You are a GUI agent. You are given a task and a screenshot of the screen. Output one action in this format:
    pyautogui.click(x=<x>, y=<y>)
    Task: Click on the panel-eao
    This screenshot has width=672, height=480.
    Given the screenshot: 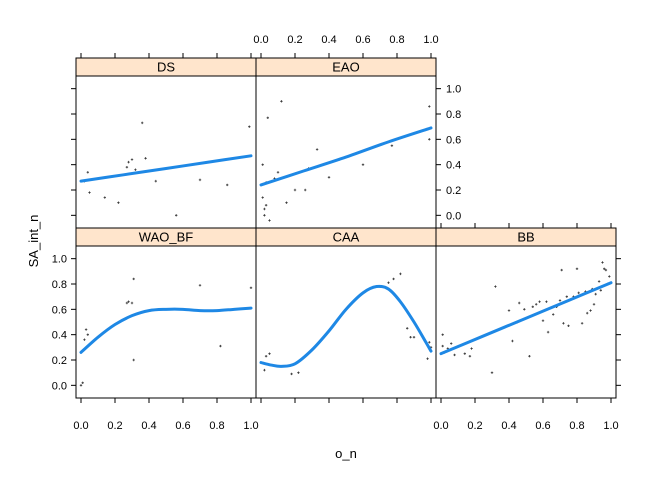 What is the action you would take?
    pyautogui.click(x=346, y=152)
    